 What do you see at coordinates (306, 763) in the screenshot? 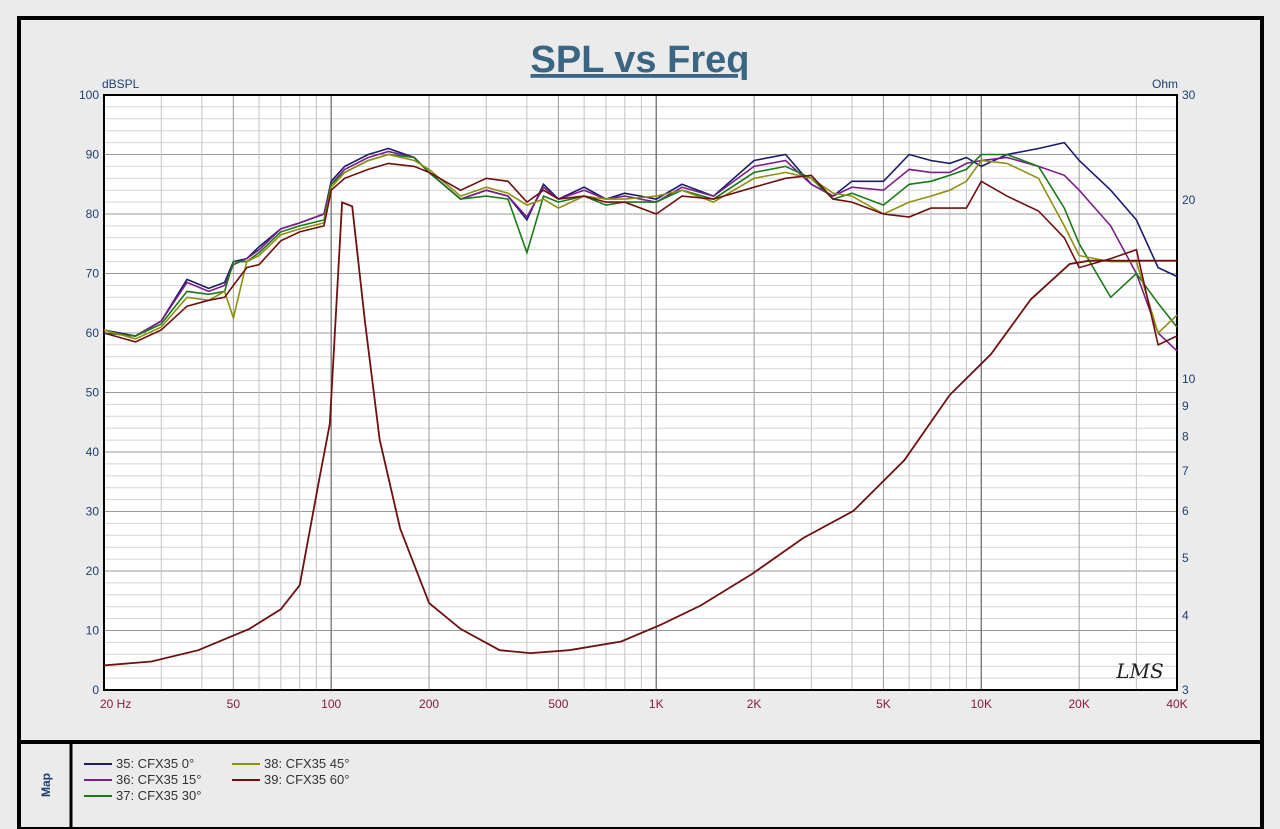
I see `legend-entry-3: 38: CFX35 45°` at bounding box center [306, 763].